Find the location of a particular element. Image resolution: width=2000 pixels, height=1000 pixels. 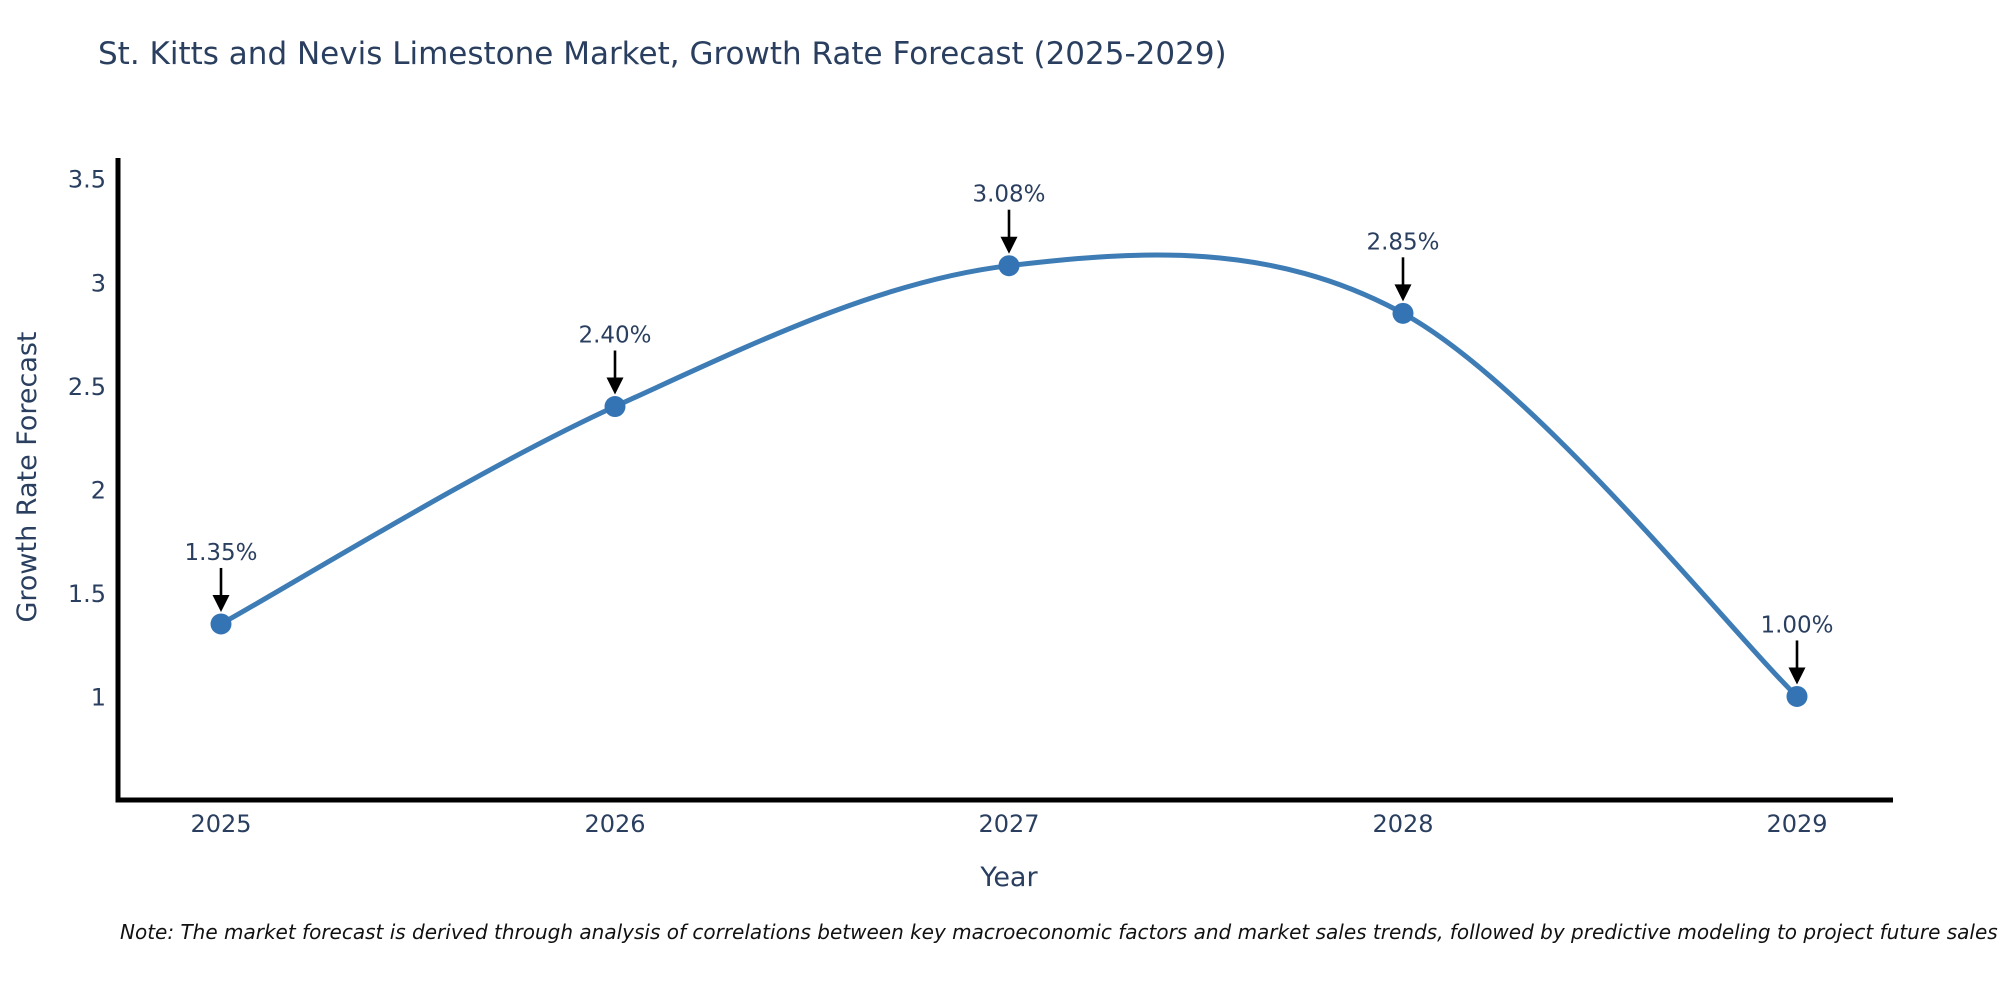

x-tick-label: 2027 is located at coordinates (1008, 824).